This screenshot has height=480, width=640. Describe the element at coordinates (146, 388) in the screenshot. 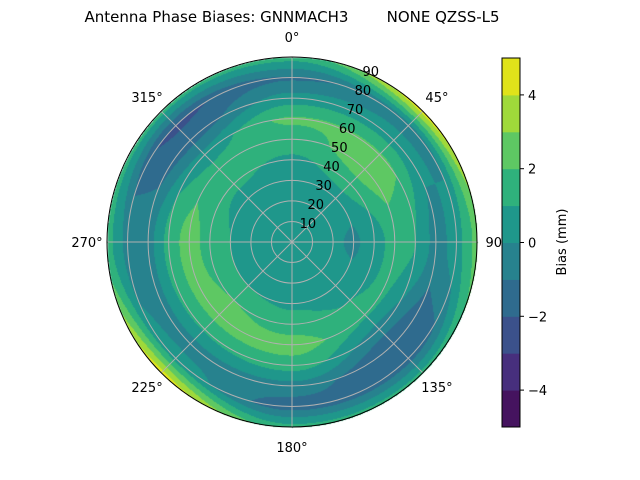

I see `angular-tick-label: 225°` at that location.